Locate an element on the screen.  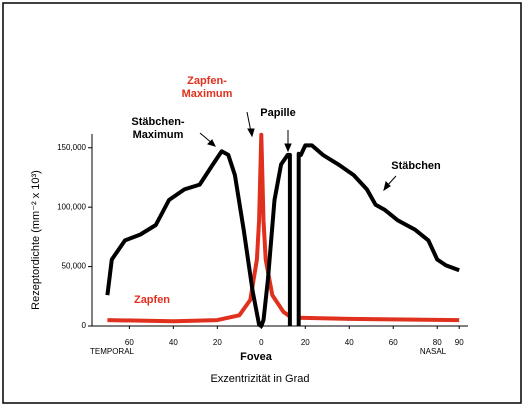
x-tick-label: 90 is located at coordinates (459, 342).